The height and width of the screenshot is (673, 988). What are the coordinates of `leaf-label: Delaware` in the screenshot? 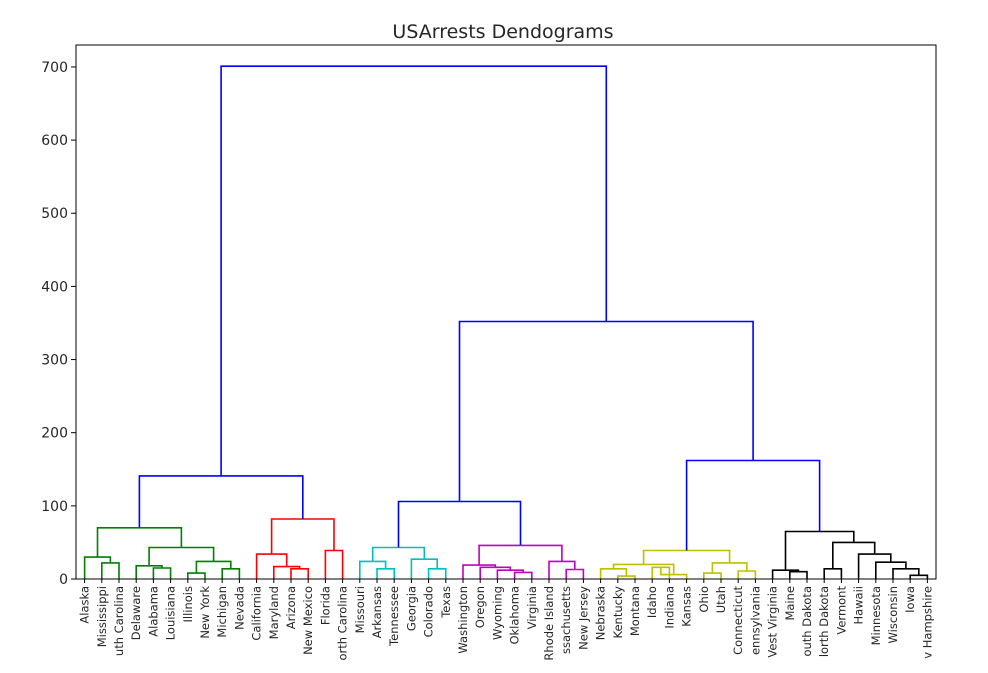 It's located at (136, 613).